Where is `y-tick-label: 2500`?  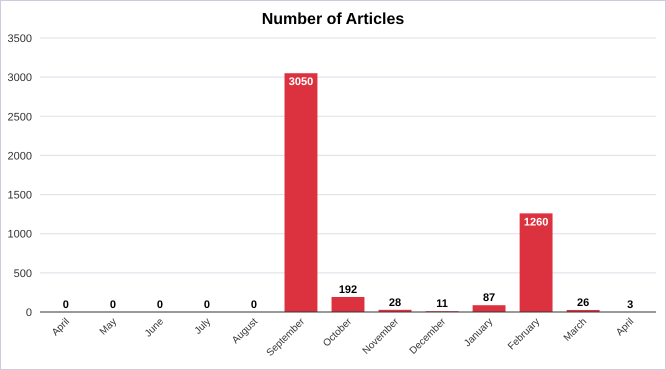 y-tick-label: 2500 is located at coordinates (20, 117).